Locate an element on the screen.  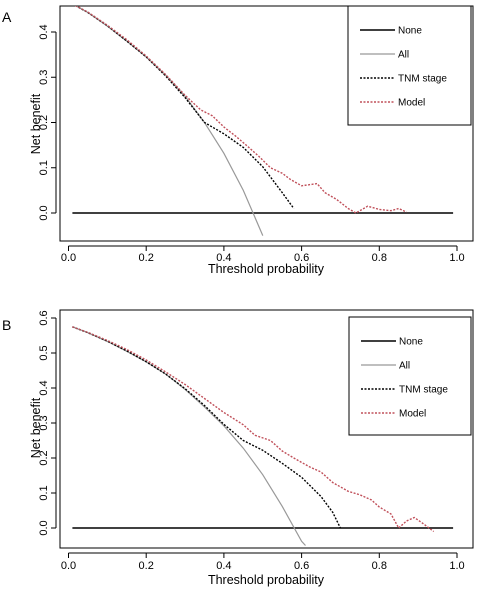
panel-a-y-tick-label: 0.3 is located at coordinates (44, 77).